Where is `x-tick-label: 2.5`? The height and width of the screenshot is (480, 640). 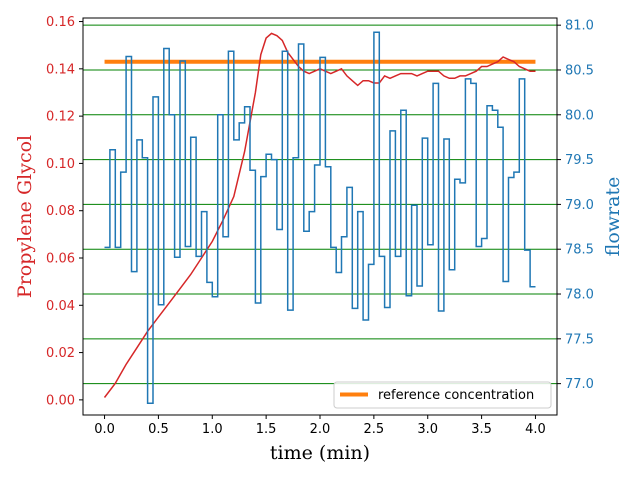
x-tick-label: 2.5 is located at coordinates (374, 429).